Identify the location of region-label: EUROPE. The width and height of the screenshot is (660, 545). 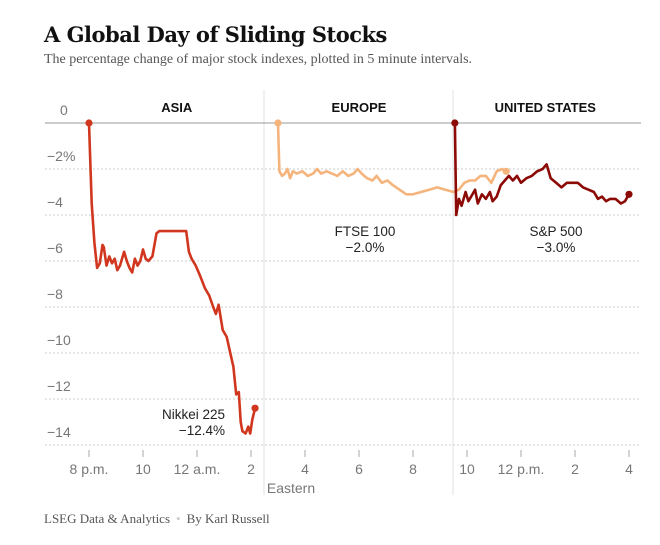
(359, 107).